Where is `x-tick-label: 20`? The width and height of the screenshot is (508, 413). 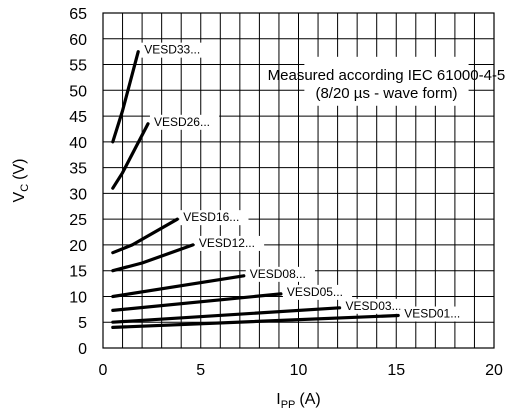
x-tick-label: 20 is located at coordinates (494, 370).